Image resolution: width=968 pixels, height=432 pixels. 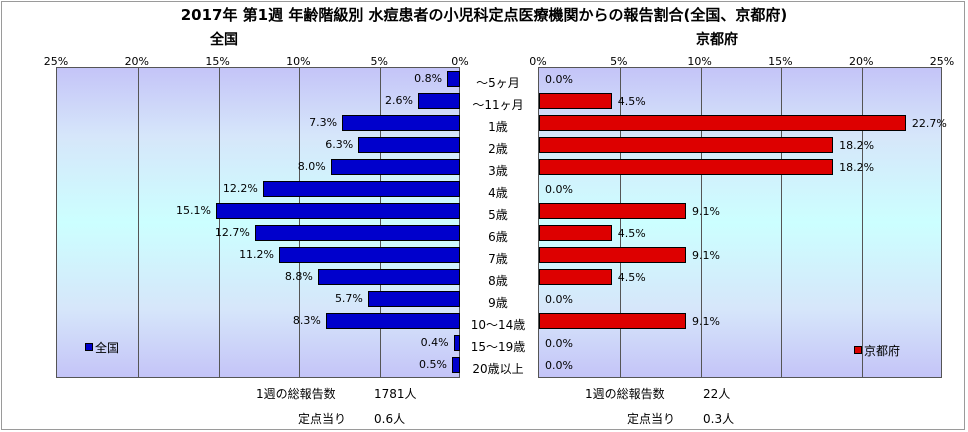 I want to click on age-label: 7歳, so click(x=498, y=259).